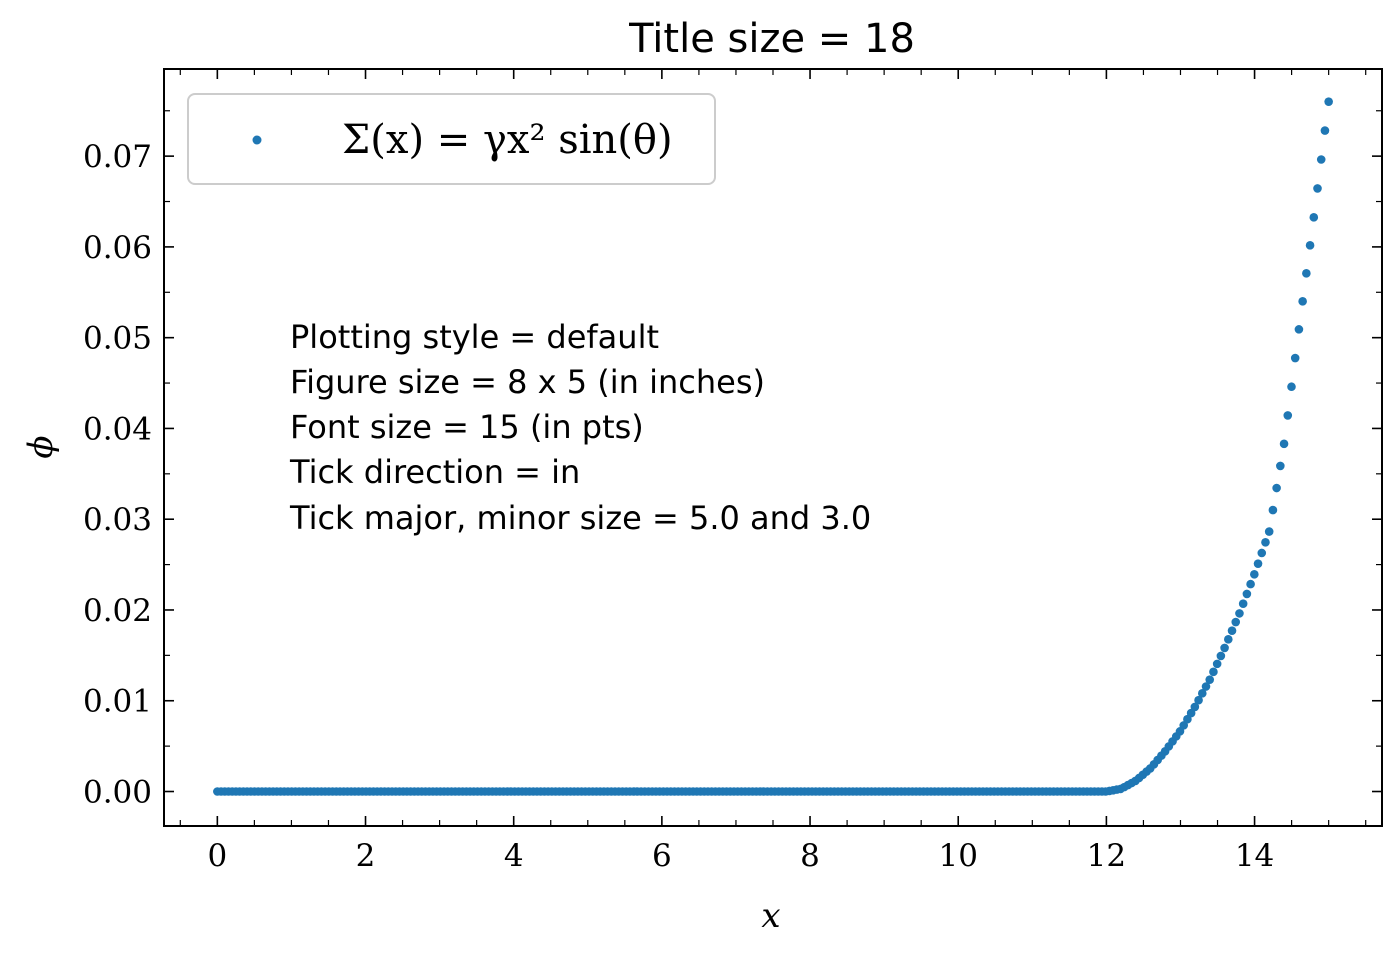 This screenshot has height=954, width=1400. What do you see at coordinates (771, 39) in the screenshot?
I see `chart-title: Title size = 18` at bounding box center [771, 39].